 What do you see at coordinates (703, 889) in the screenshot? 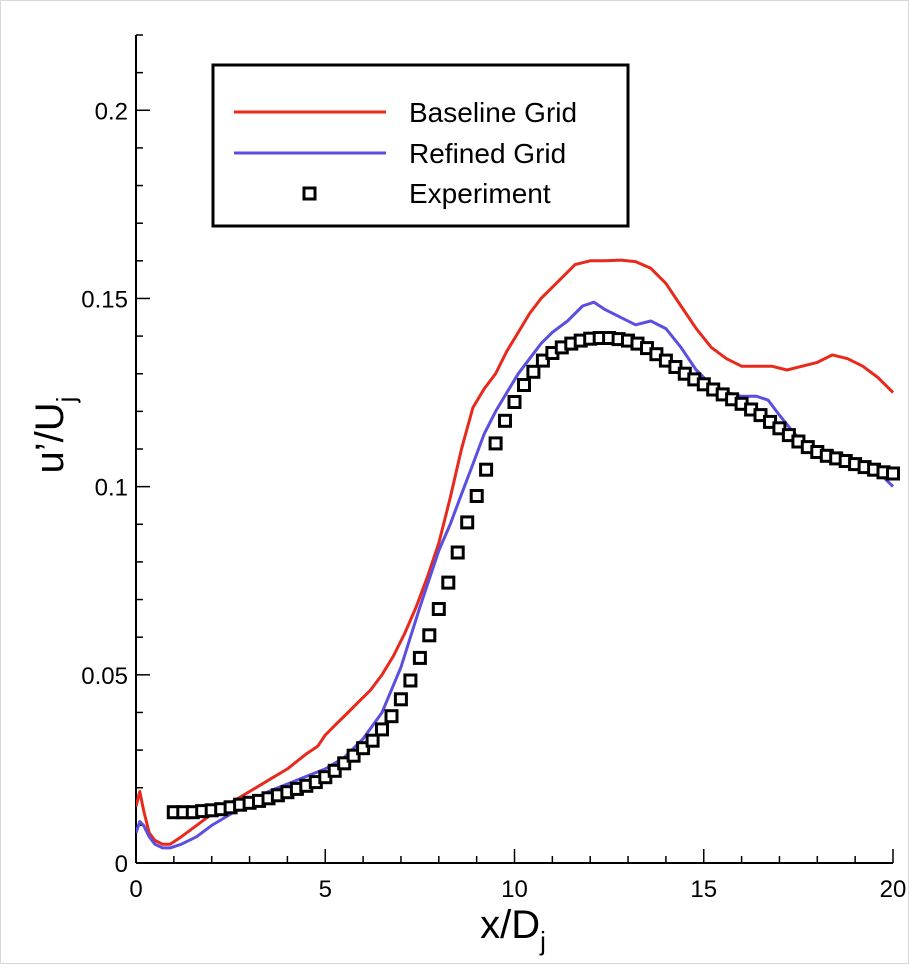
I see `x-tick-label: 15` at bounding box center [703, 889].